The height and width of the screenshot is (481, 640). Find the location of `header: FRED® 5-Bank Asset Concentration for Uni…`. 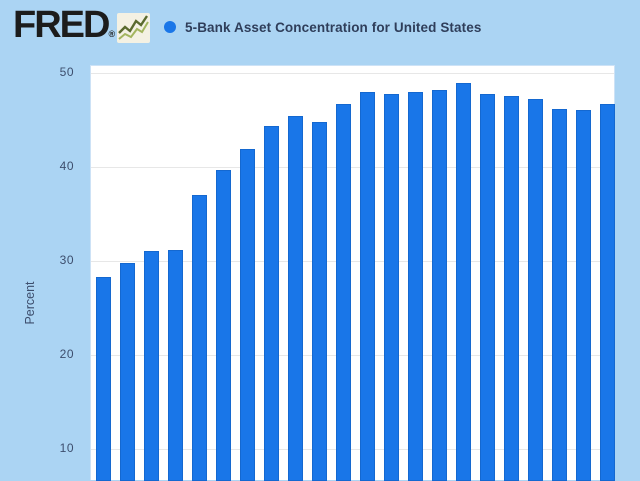

header: FRED® 5-Bank Asset Concentration for Uni… is located at coordinates (320, 27).